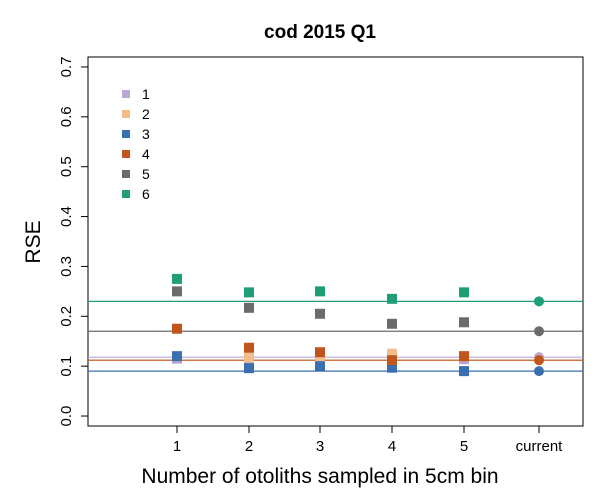 Image resolution: width=600 pixels, height=500 pixels. Describe the element at coordinates (177, 446) in the screenshot. I see `x-tick-label: 1` at that location.